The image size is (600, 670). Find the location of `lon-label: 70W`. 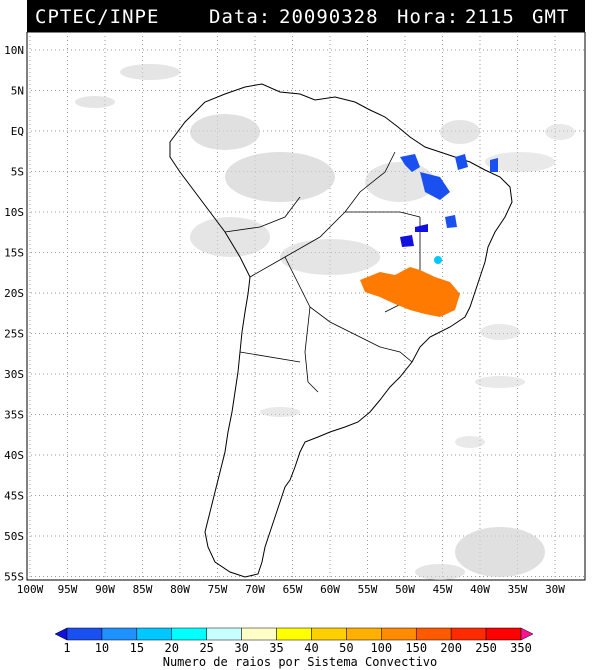

lon-label: 70W is located at coordinates (255, 589).